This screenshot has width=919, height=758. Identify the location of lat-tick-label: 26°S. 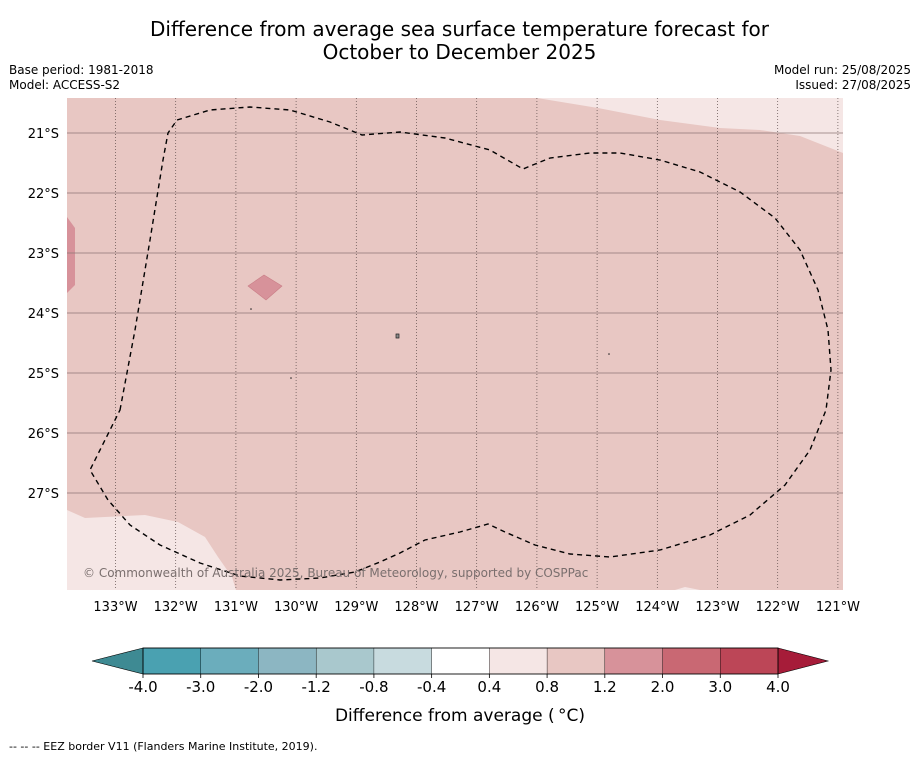
(43, 434).